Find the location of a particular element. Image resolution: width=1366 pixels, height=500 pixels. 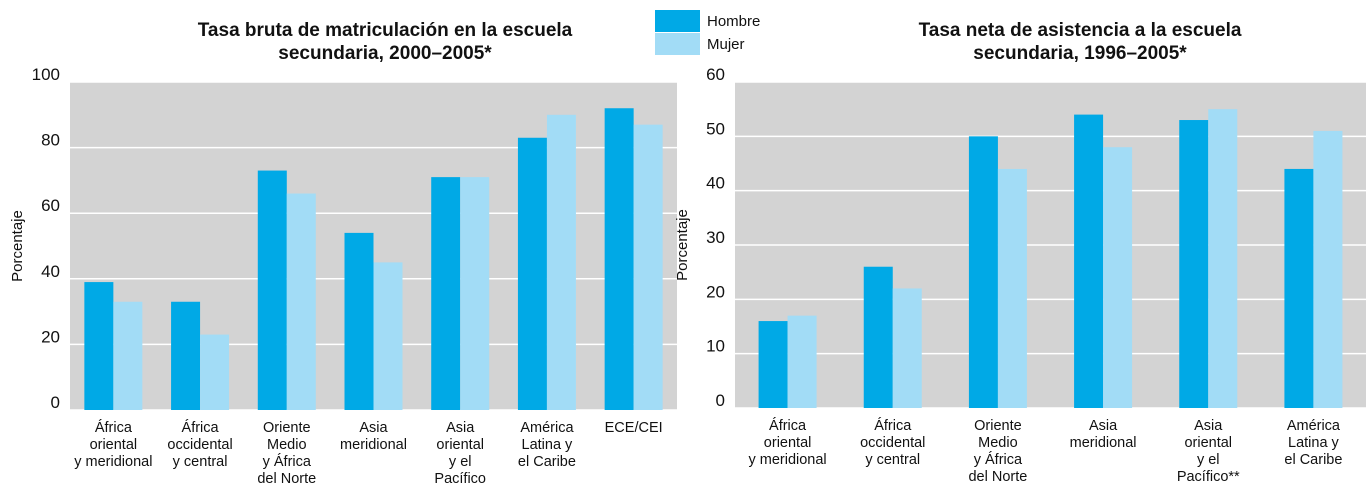

y-tick-label: 30 is located at coordinates (715, 237).